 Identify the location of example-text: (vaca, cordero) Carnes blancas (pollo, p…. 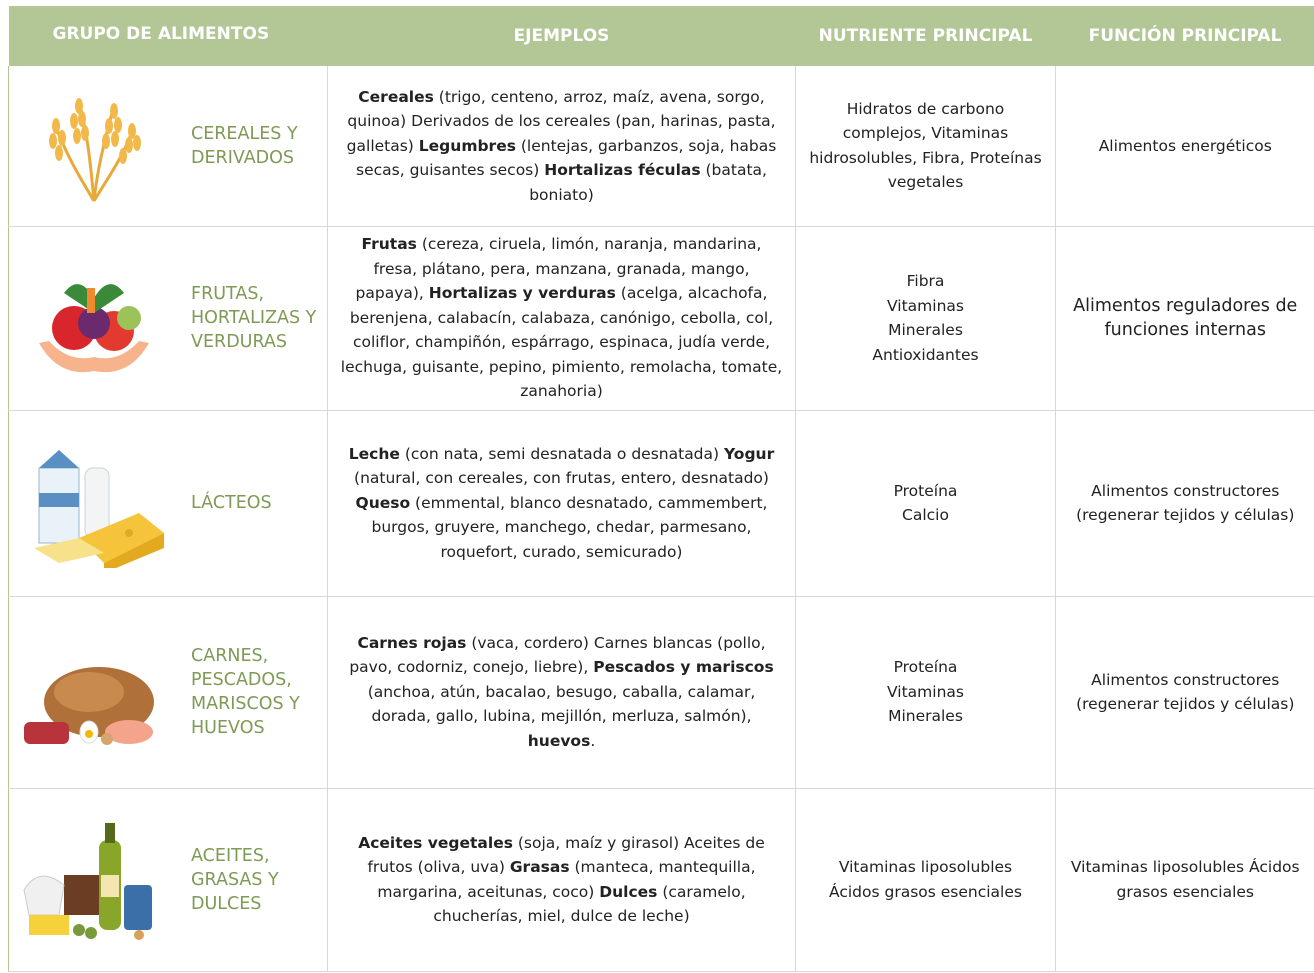
(557, 655).